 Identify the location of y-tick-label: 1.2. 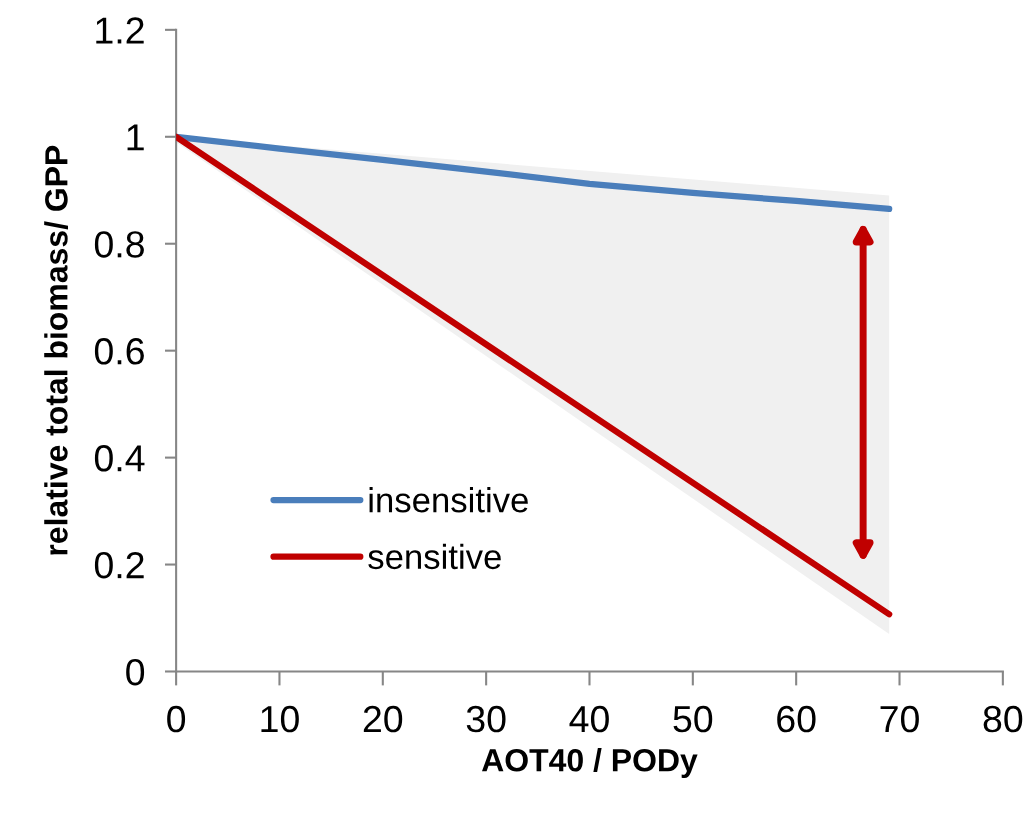
(120, 30).